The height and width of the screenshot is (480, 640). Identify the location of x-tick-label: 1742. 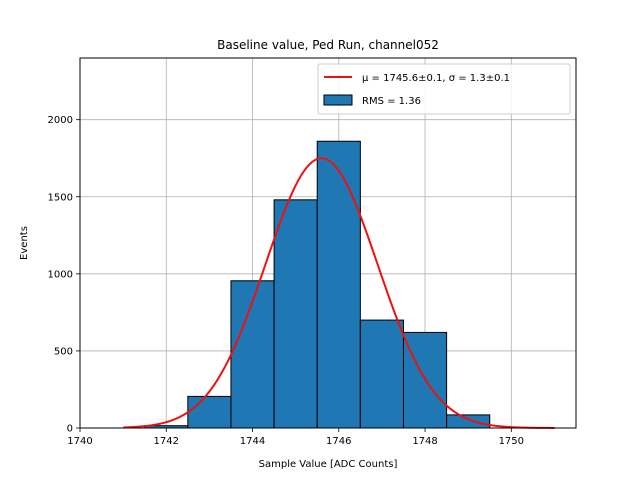
(166, 441).